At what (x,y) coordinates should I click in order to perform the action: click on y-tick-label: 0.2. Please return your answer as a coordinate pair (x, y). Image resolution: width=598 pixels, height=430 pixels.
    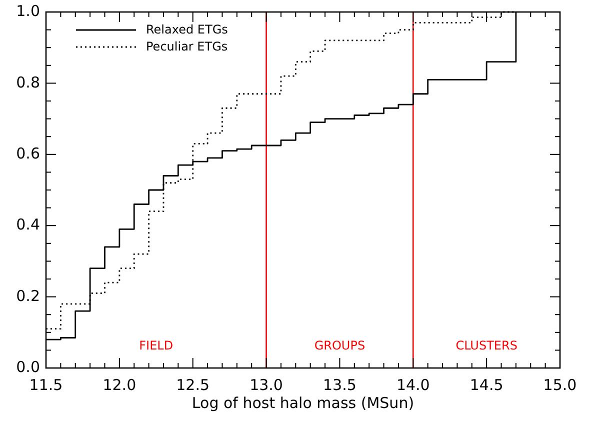
    Looking at the image, I should click on (28, 295).